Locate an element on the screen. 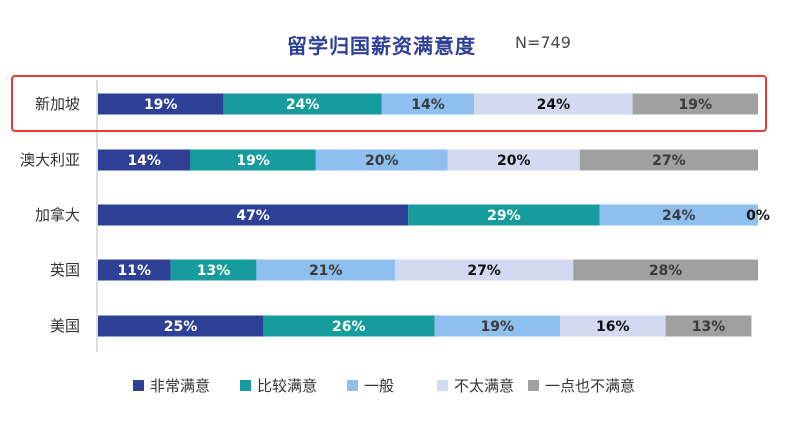 The image size is (800, 425). data-label: 21% is located at coordinates (326, 271).